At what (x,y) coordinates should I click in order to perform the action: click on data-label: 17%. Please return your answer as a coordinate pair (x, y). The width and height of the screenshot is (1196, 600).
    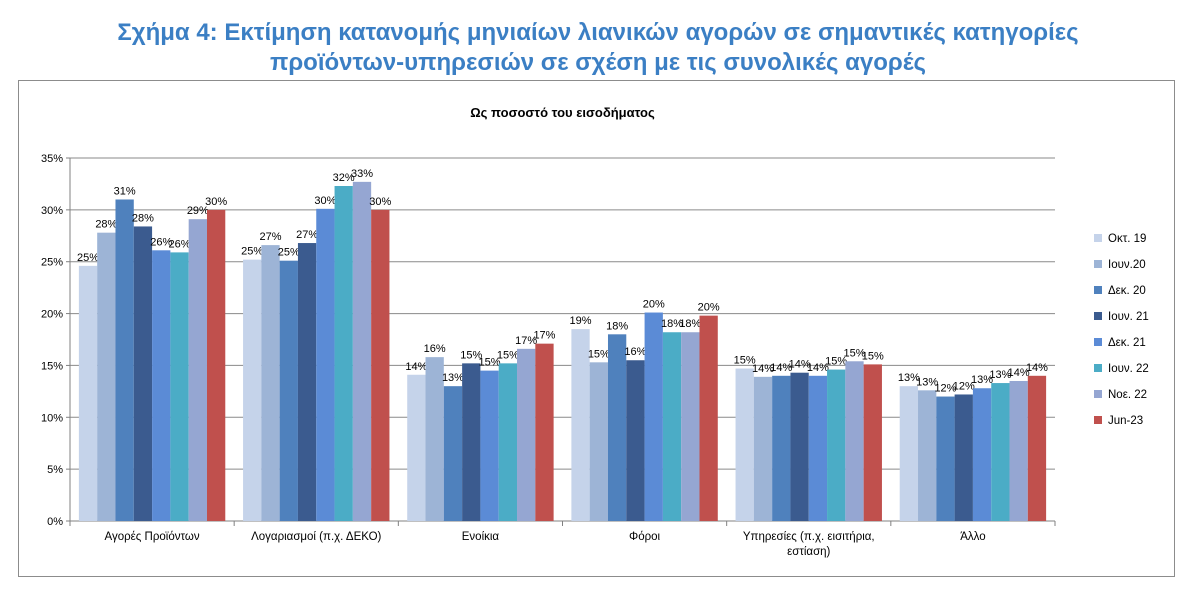
    Looking at the image, I should click on (526, 341).